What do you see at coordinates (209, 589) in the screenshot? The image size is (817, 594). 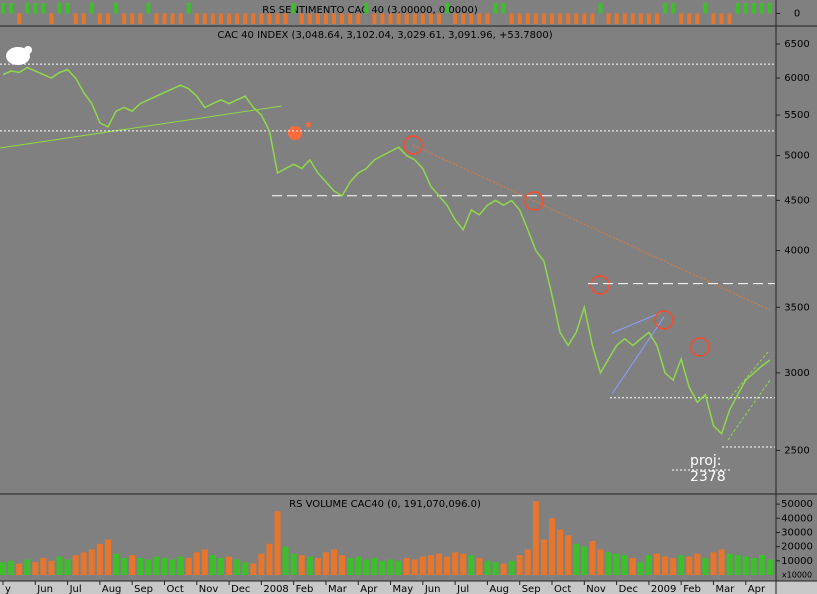 I see `x-tick-label: Nov` at bounding box center [209, 589].